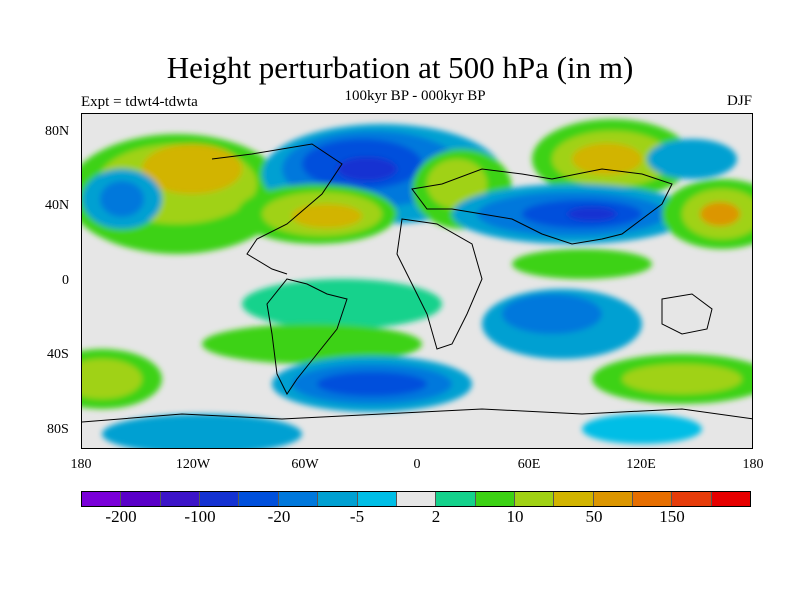 Image resolution: width=800 pixels, height=600 pixels. What do you see at coordinates (641, 464) in the screenshot?
I see `x-tick-120e: 120E` at bounding box center [641, 464].